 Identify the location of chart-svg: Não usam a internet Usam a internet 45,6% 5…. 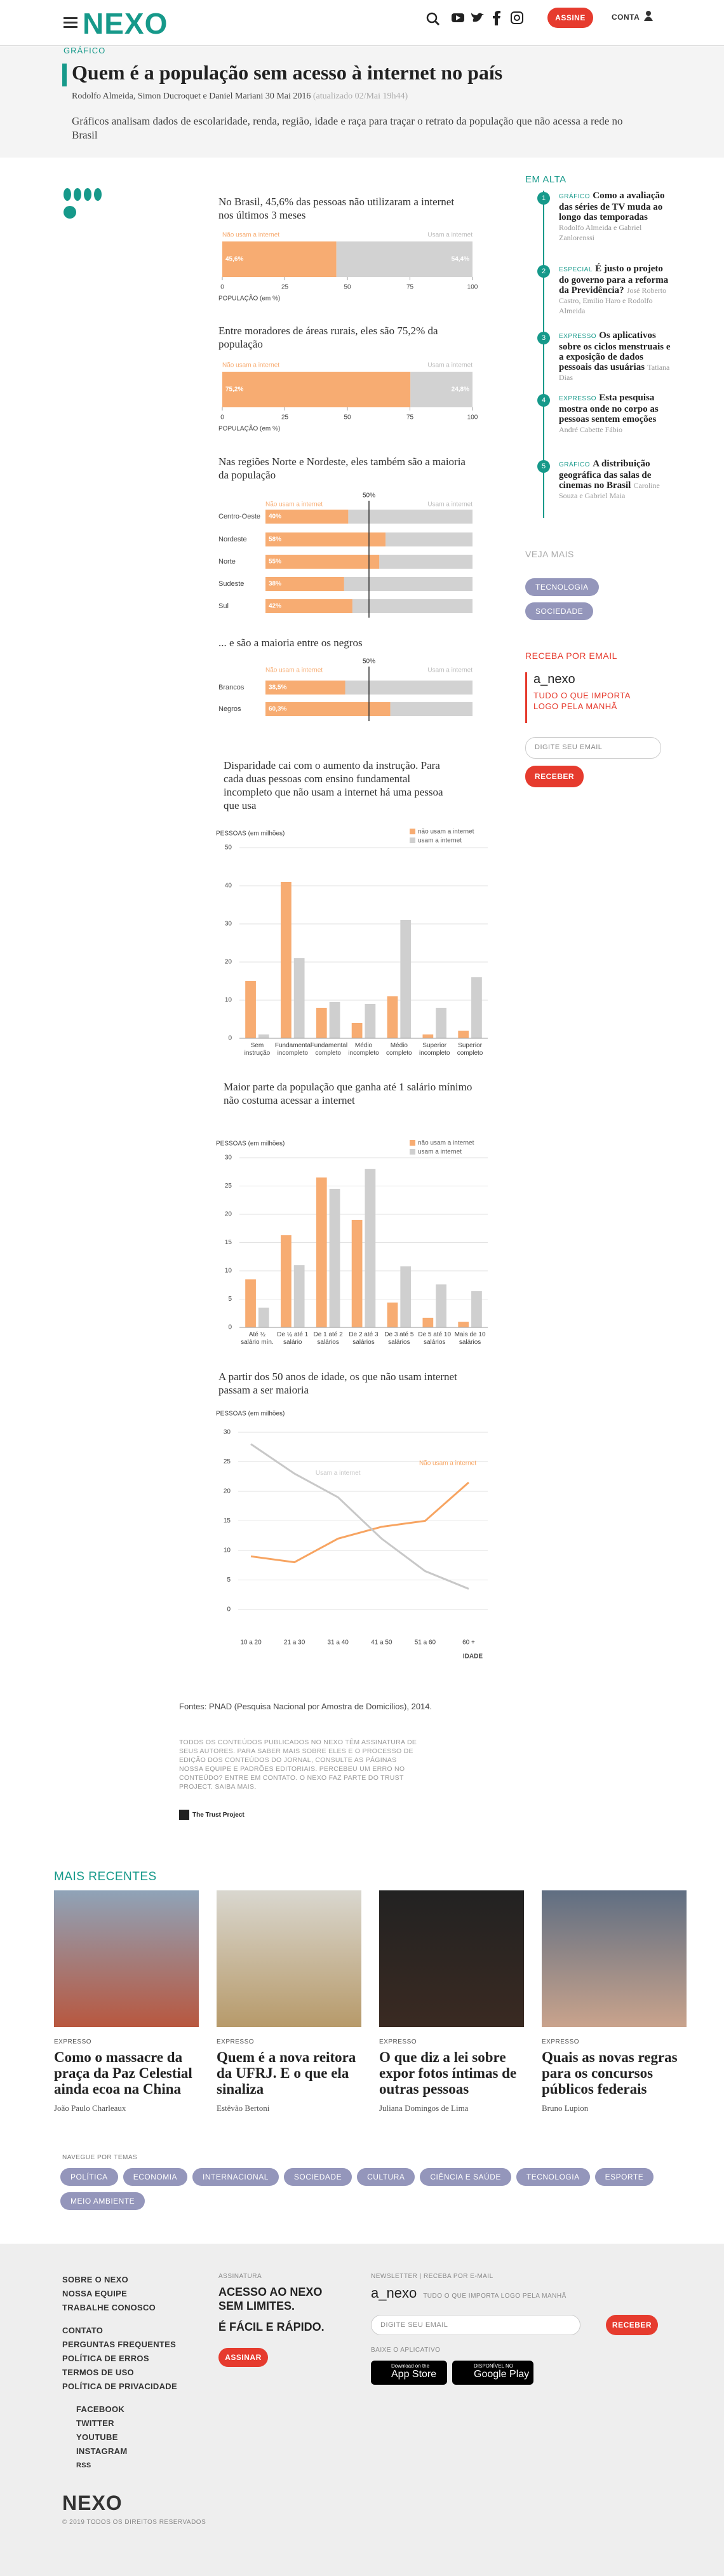
(348, 267).